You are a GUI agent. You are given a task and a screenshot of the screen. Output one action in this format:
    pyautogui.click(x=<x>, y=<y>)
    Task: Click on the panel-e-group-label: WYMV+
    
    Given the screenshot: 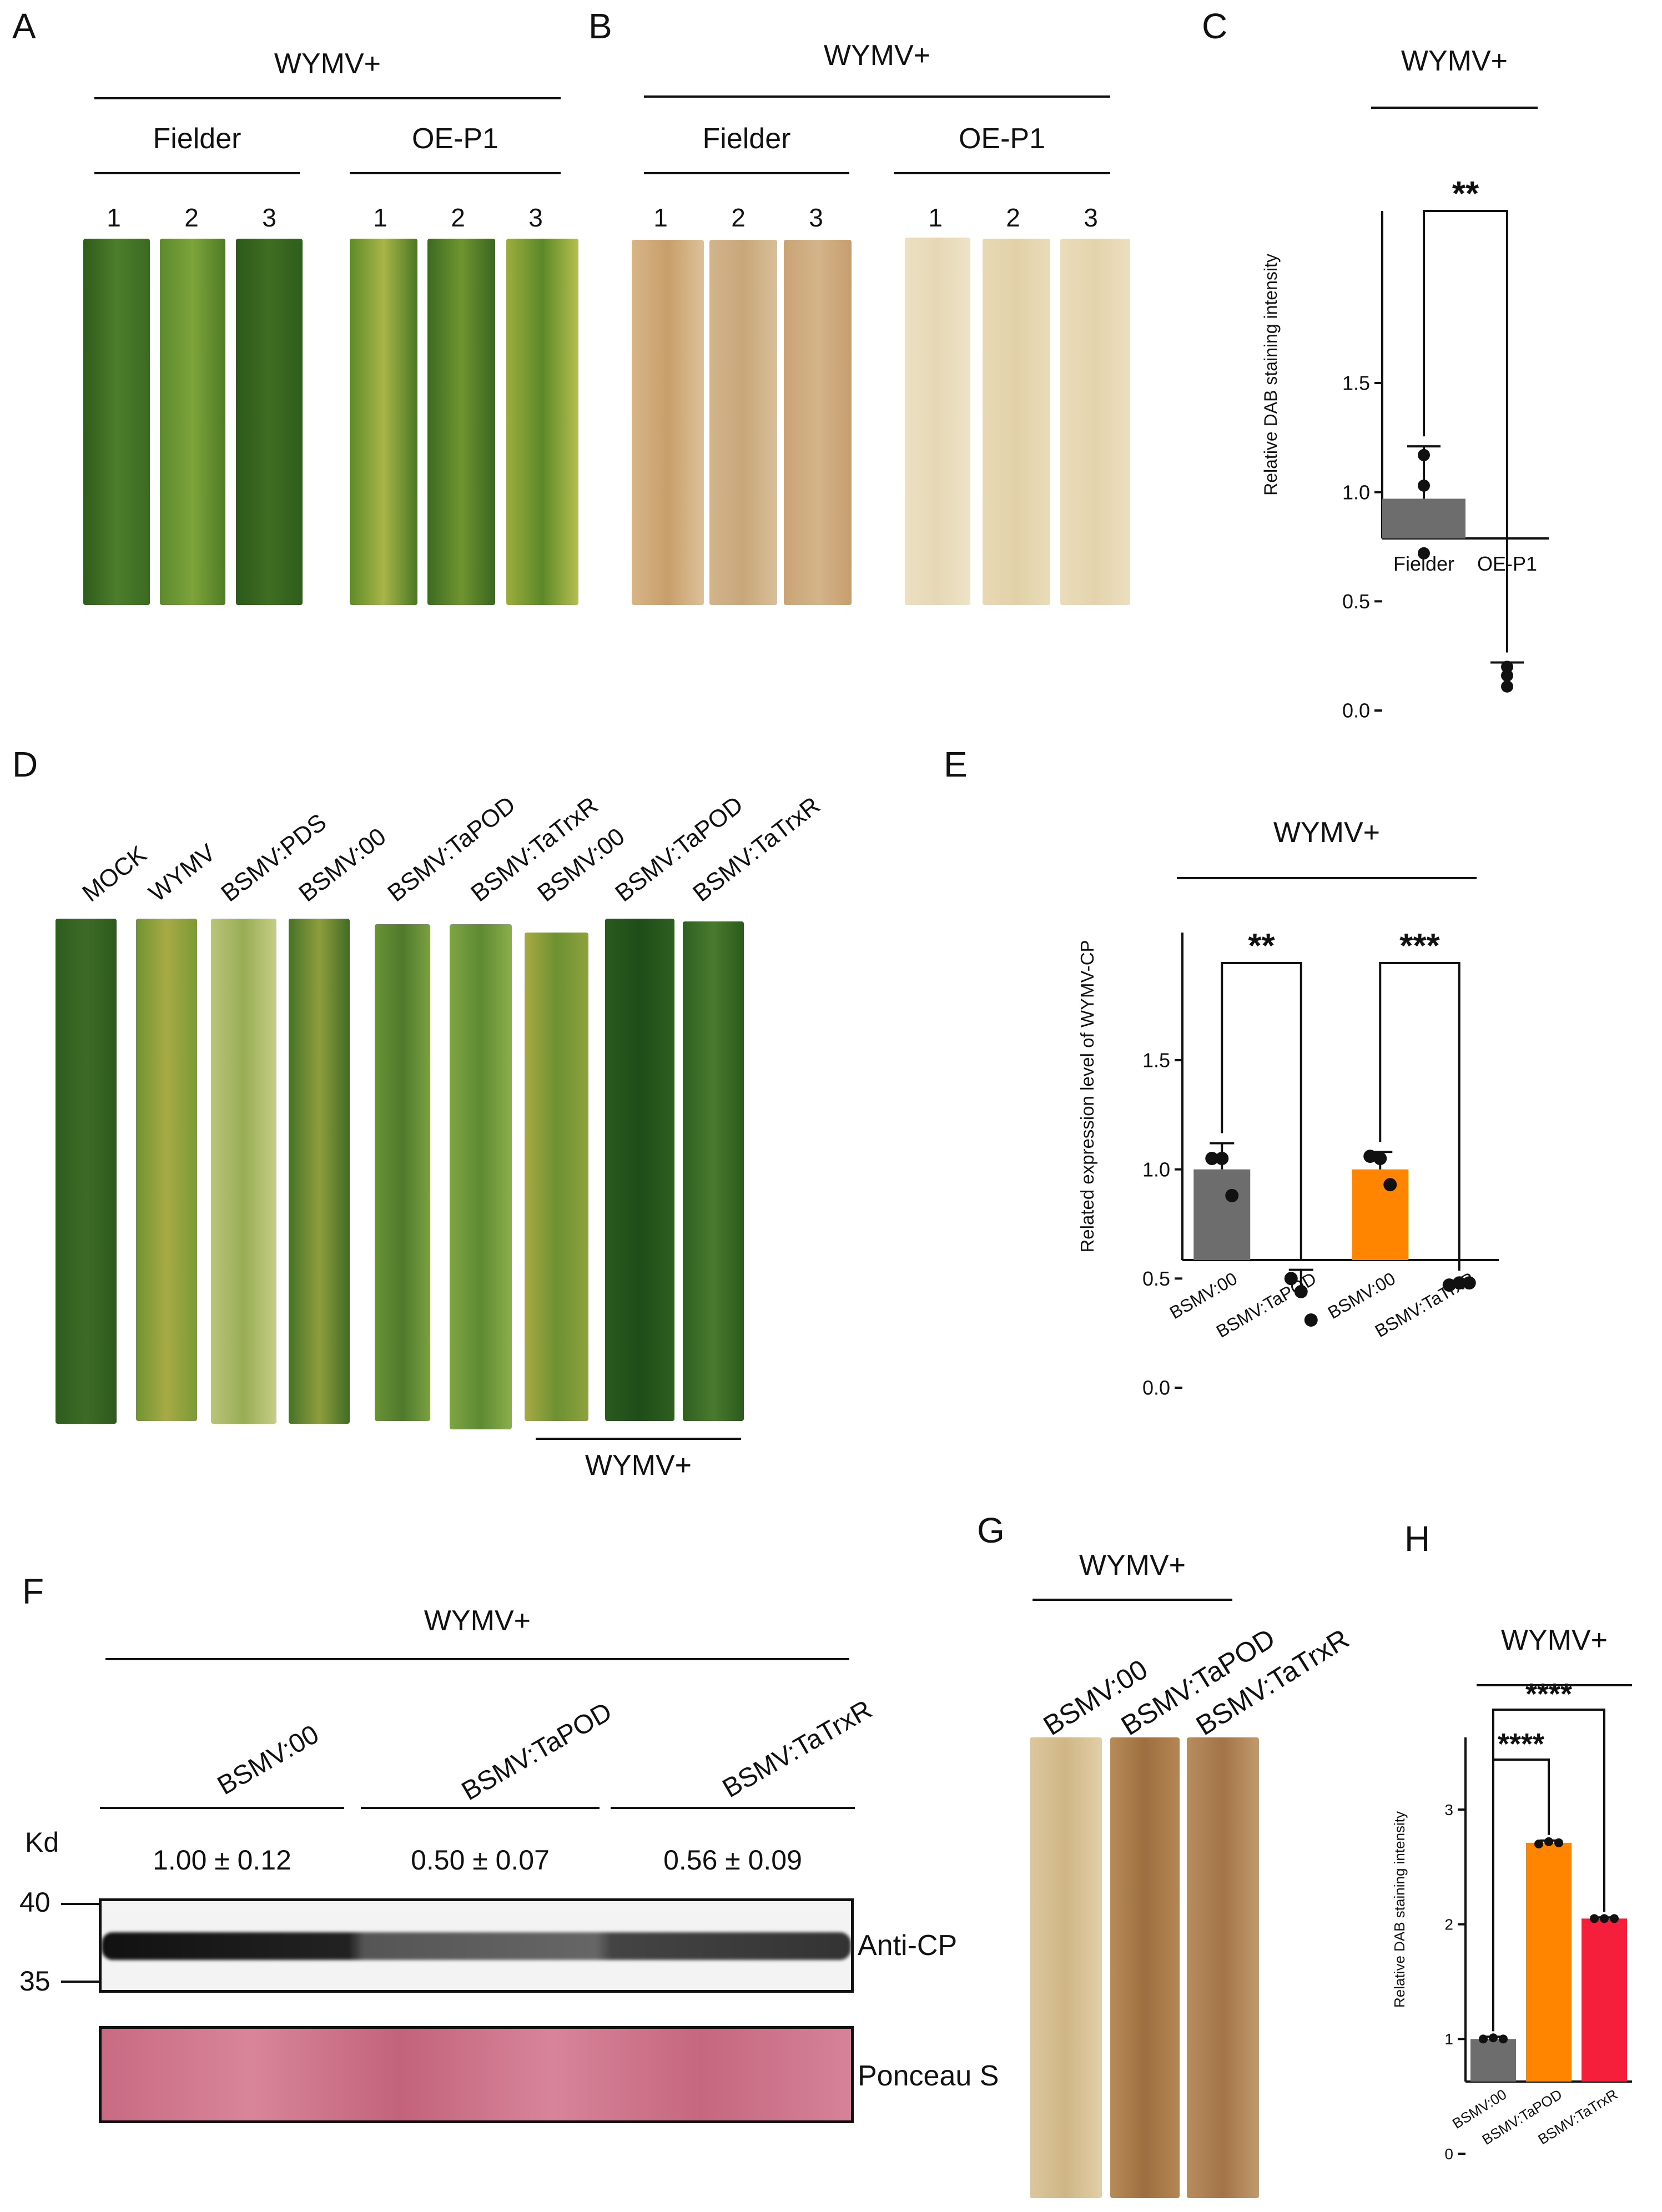 What is the action you would take?
    pyautogui.click(x=1327, y=833)
    